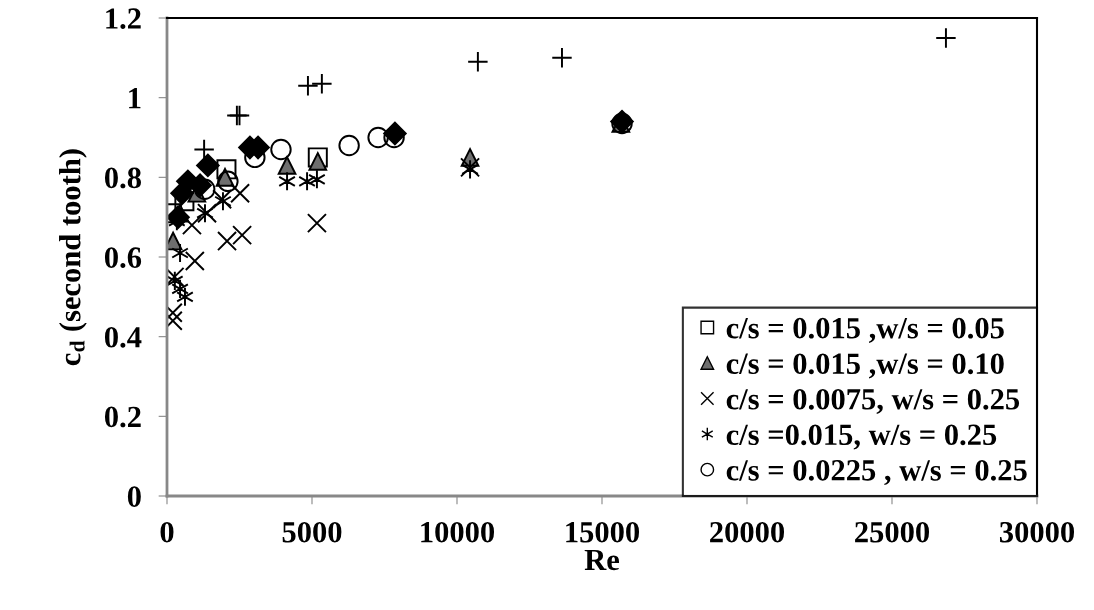 This screenshot has height=610, width=1094. Describe the element at coordinates (134, 496) in the screenshot. I see `y-tick-label: 0` at that location.